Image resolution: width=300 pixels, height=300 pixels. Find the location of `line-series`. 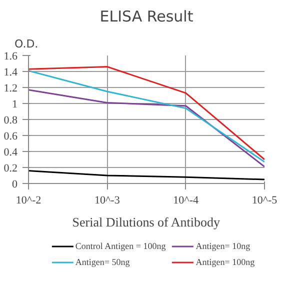

line-series is located at coordinates (146, 175).